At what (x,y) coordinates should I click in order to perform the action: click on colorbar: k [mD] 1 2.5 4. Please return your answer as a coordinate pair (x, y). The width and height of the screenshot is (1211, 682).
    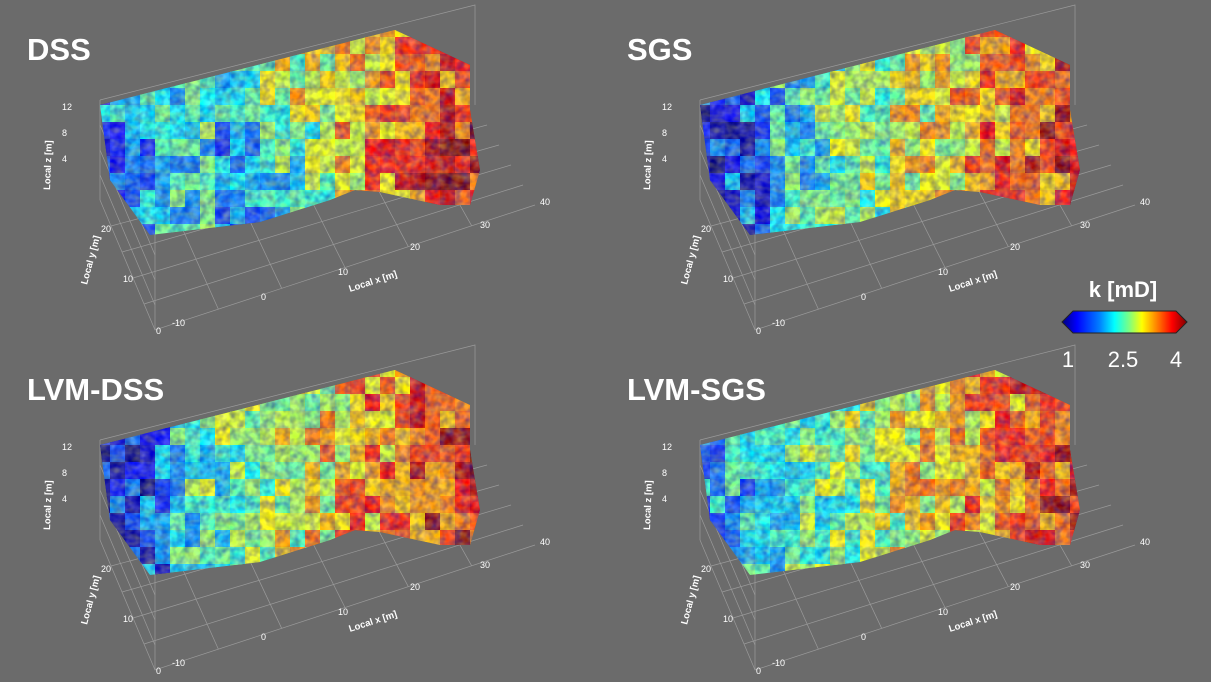
    Looking at the image, I should click on (1124, 324).